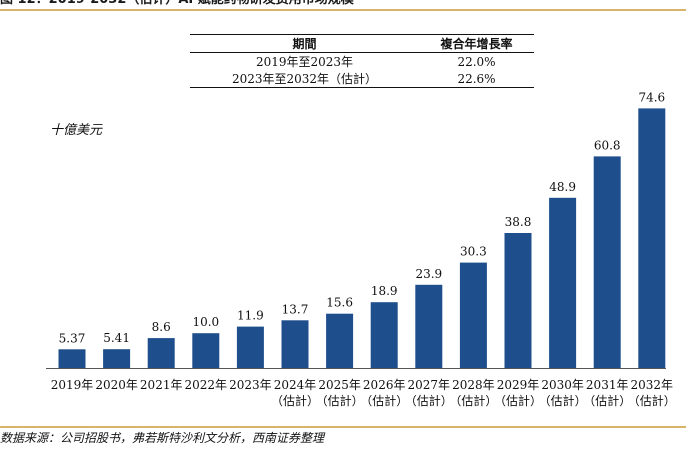 This screenshot has width=686, height=466. I want to click on data-label-6: 15.6, so click(339, 303).